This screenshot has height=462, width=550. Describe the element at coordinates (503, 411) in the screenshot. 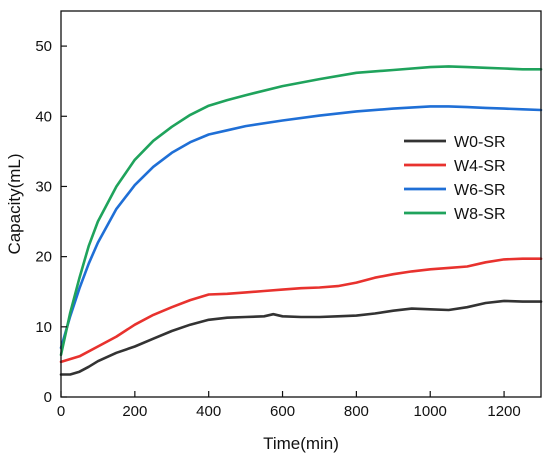

I see `x-tick-label: 1200` at that location.